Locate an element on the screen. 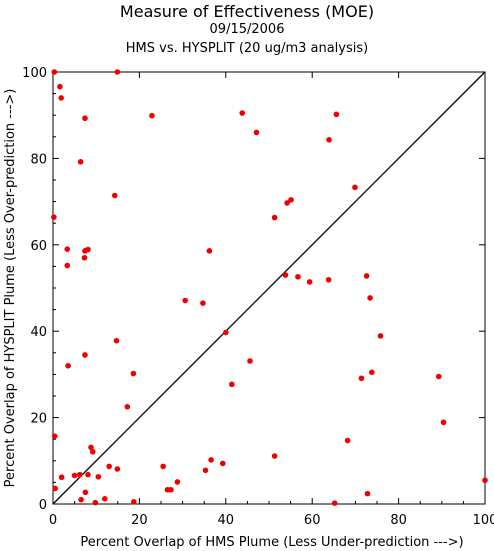 This screenshot has height=551, width=494. x-tick-label: 20 is located at coordinates (139, 520).